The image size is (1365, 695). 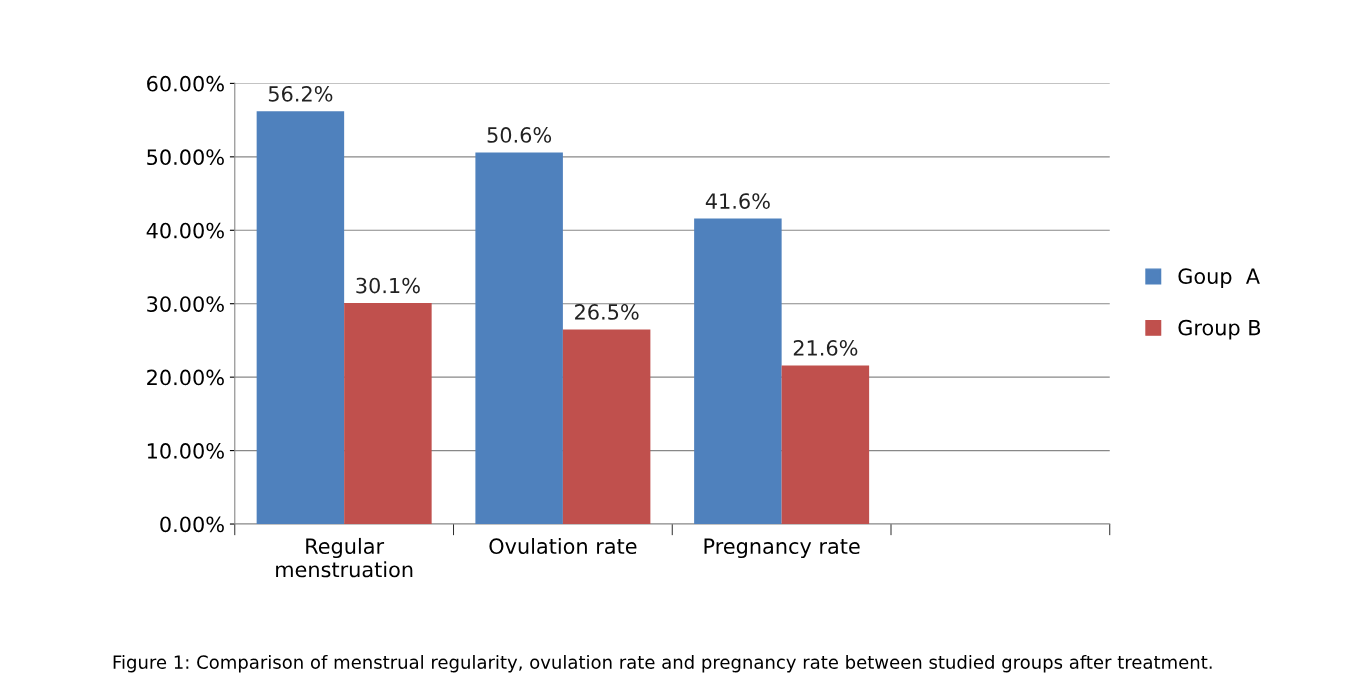 What do you see at coordinates (825, 348) in the screenshot?
I see `data-label: 21.6%` at bounding box center [825, 348].